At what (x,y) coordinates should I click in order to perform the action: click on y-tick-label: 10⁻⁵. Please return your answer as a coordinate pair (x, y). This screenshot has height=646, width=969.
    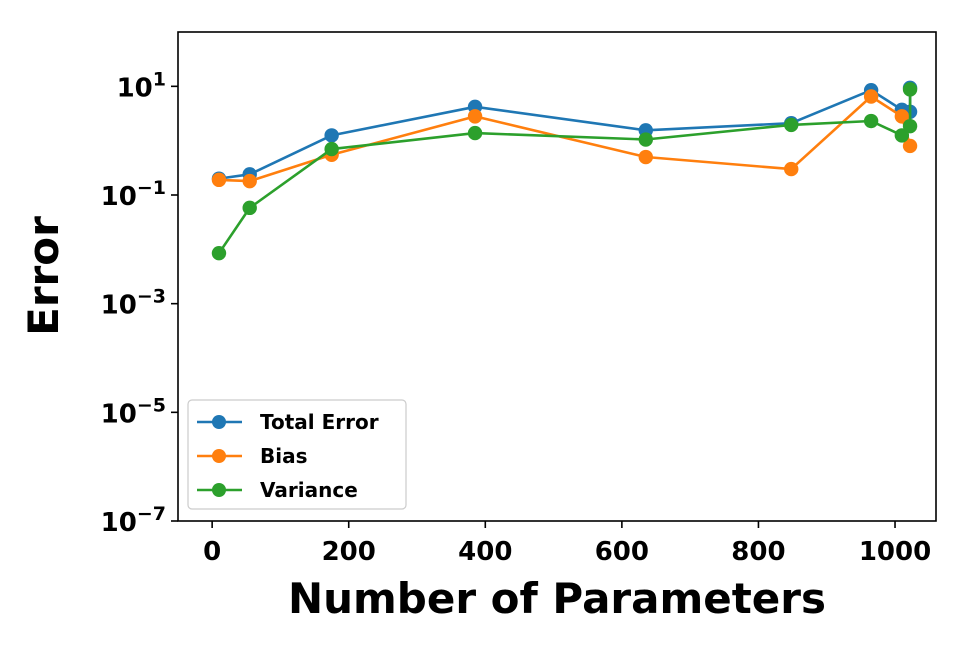
    Looking at the image, I should click on (133, 411).